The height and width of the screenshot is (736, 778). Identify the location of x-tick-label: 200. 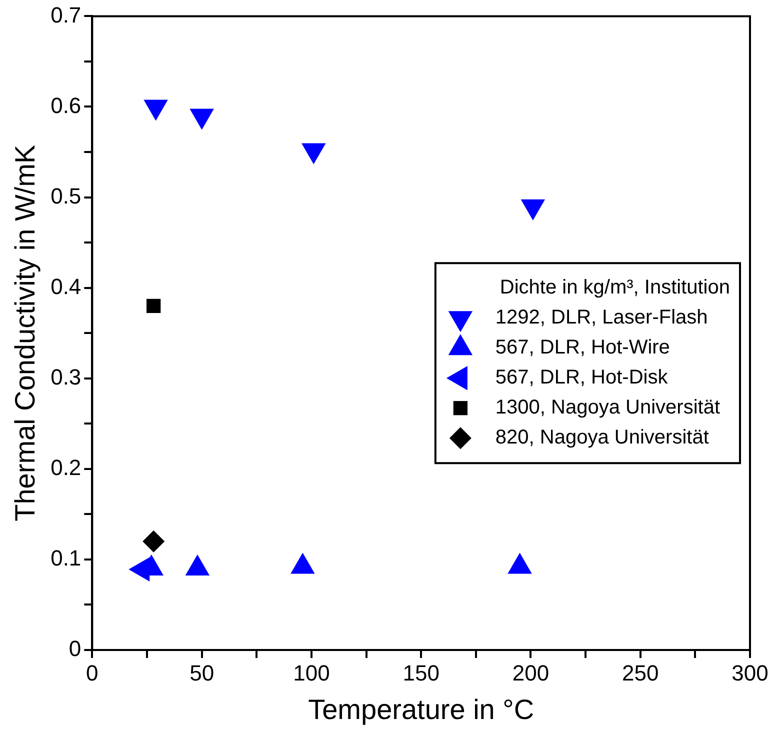
(531, 673).